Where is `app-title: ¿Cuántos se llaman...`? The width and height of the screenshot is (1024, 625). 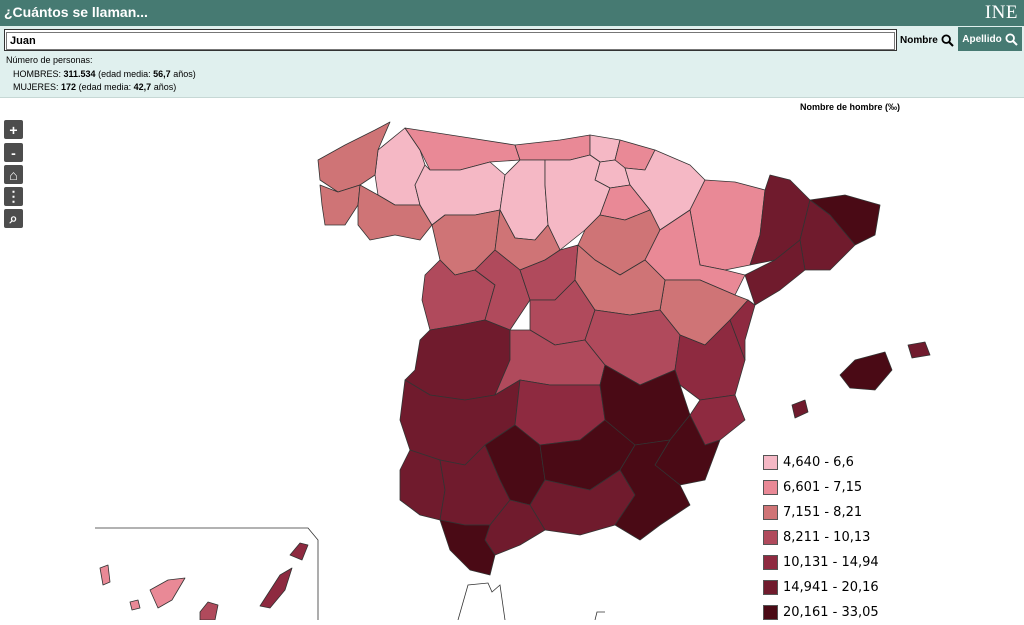
app-title: ¿Cuántos se llaman... is located at coordinates (76, 12).